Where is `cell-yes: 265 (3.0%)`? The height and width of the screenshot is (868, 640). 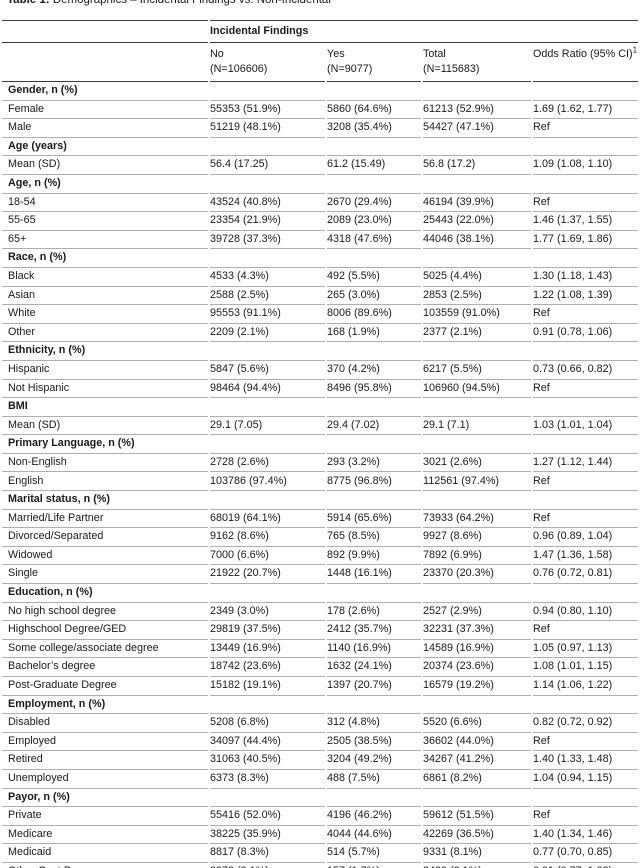 cell-yes: 265 (3.0%) is located at coordinates (374, 296).